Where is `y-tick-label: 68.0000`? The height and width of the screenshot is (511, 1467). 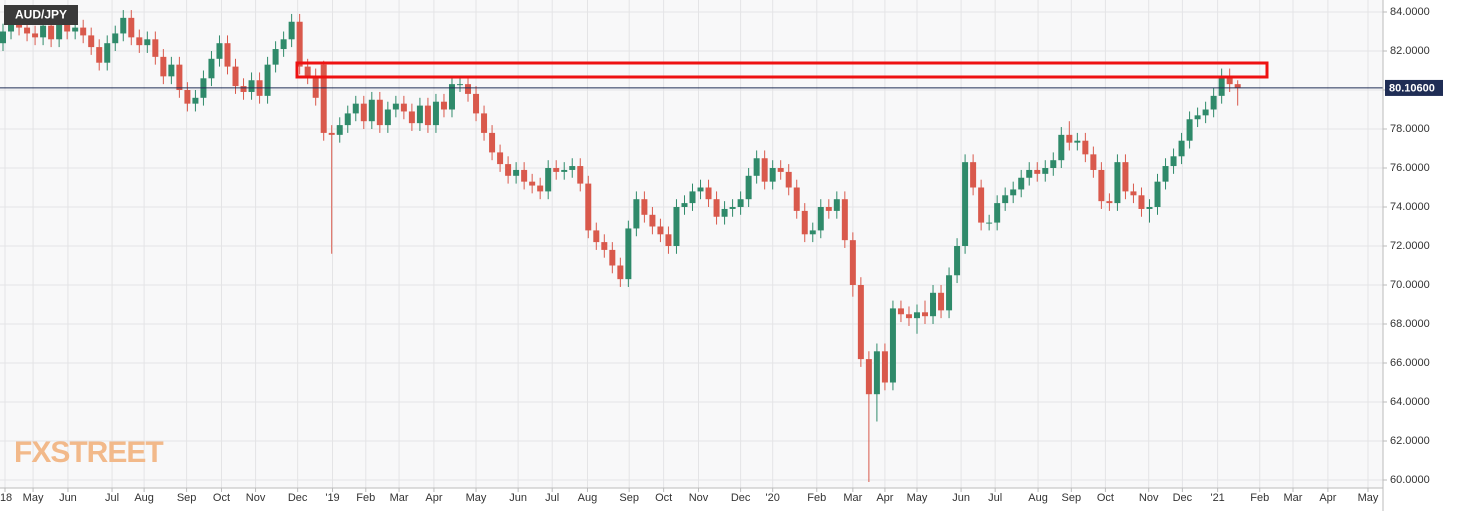 y-tick-label: 68.0000 is located at coordinates (1410, 324).